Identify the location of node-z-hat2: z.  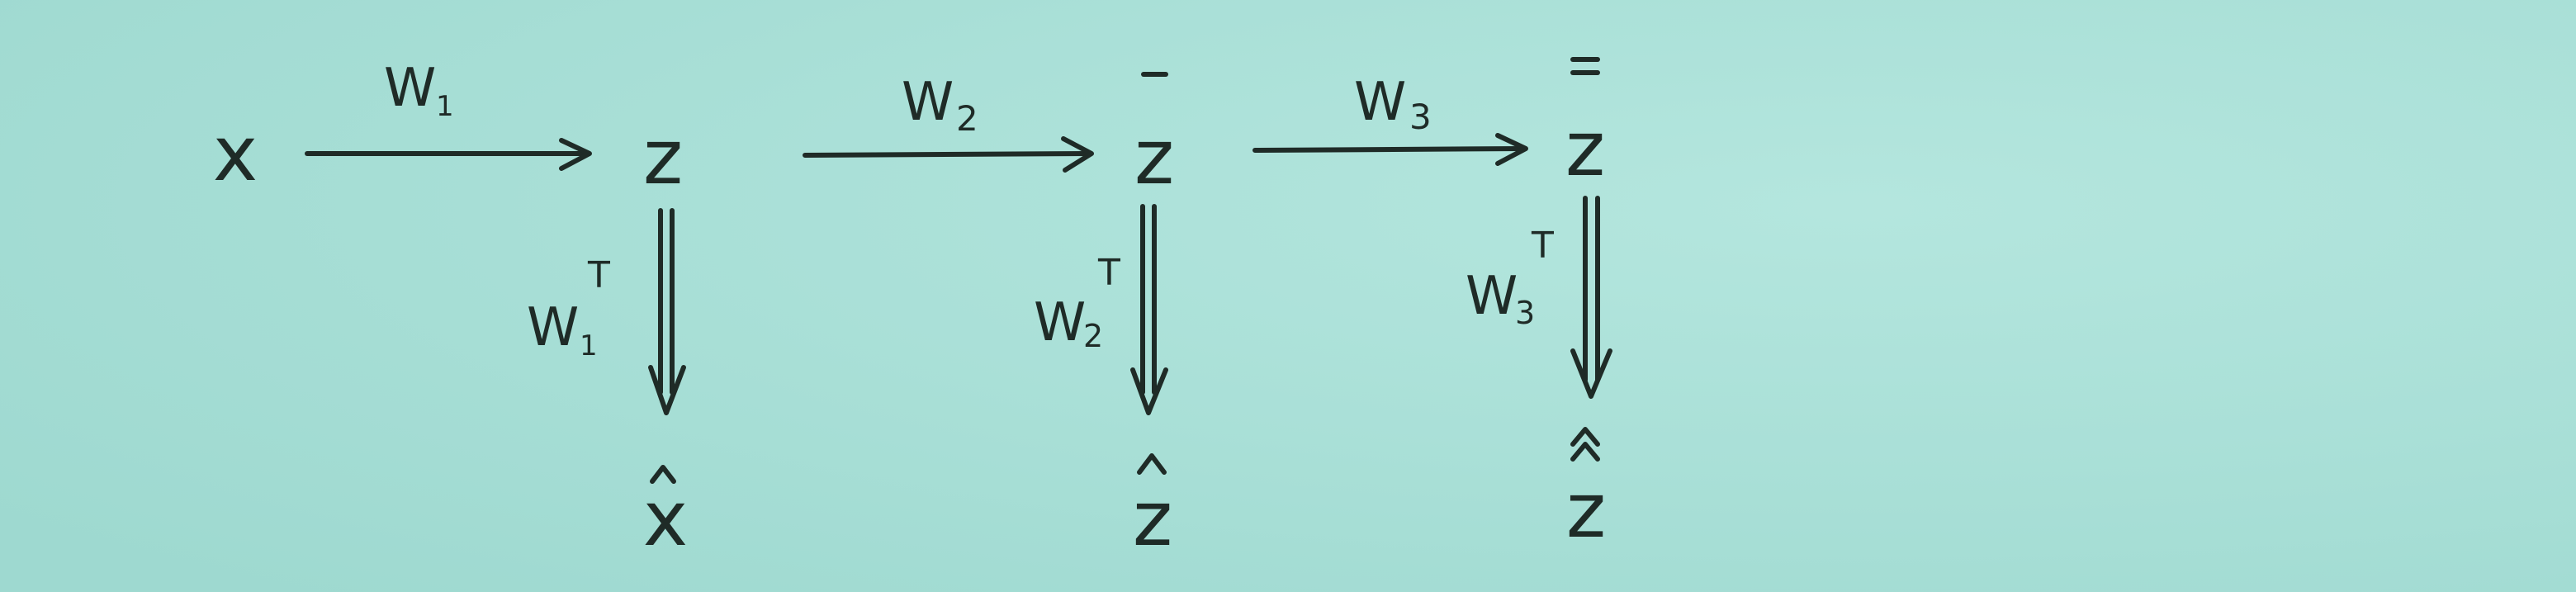
(1586, 510).